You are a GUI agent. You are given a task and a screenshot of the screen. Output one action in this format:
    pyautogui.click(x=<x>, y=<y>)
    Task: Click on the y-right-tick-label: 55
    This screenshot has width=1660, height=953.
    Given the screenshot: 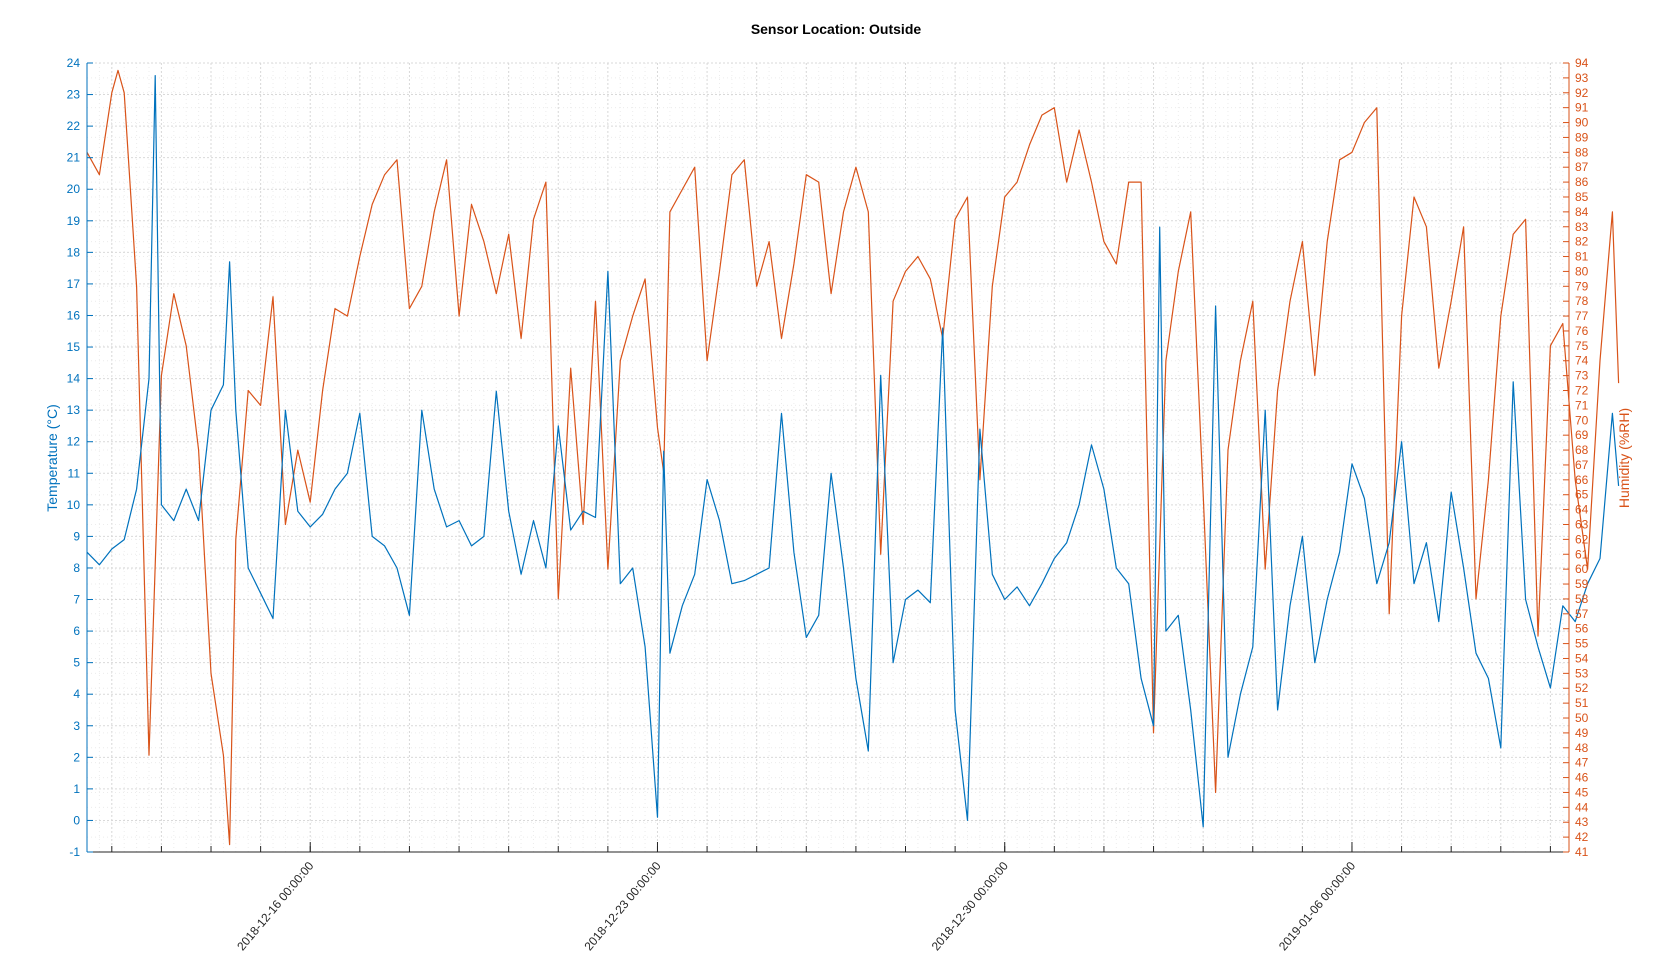 What is the action you would take?
    pyautogui.click(x=1582, y=644)
    